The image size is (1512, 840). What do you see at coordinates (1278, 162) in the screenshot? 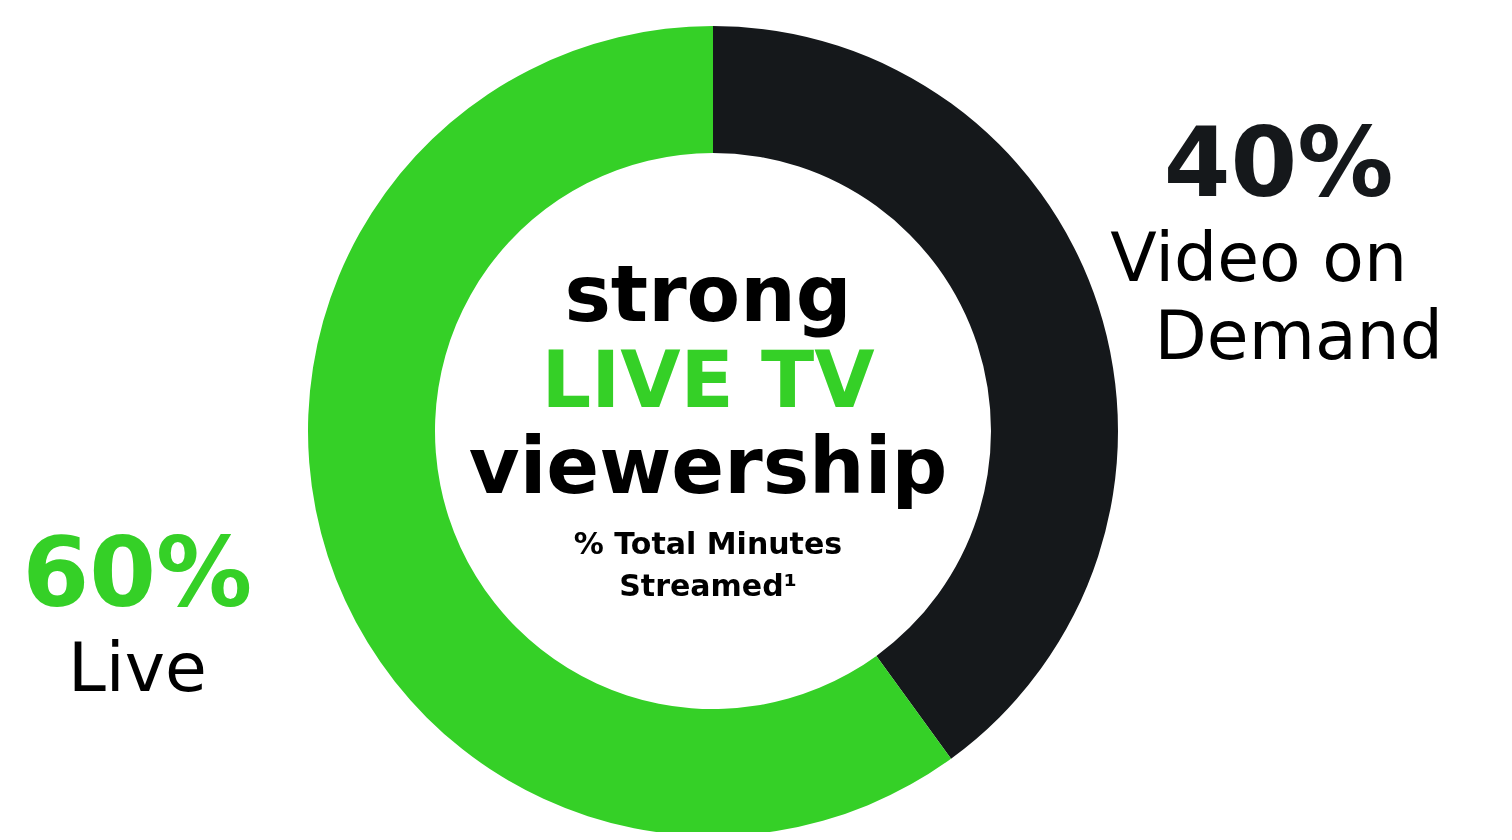
I see `data-label: 40%` at bounding box center [1278, 162].